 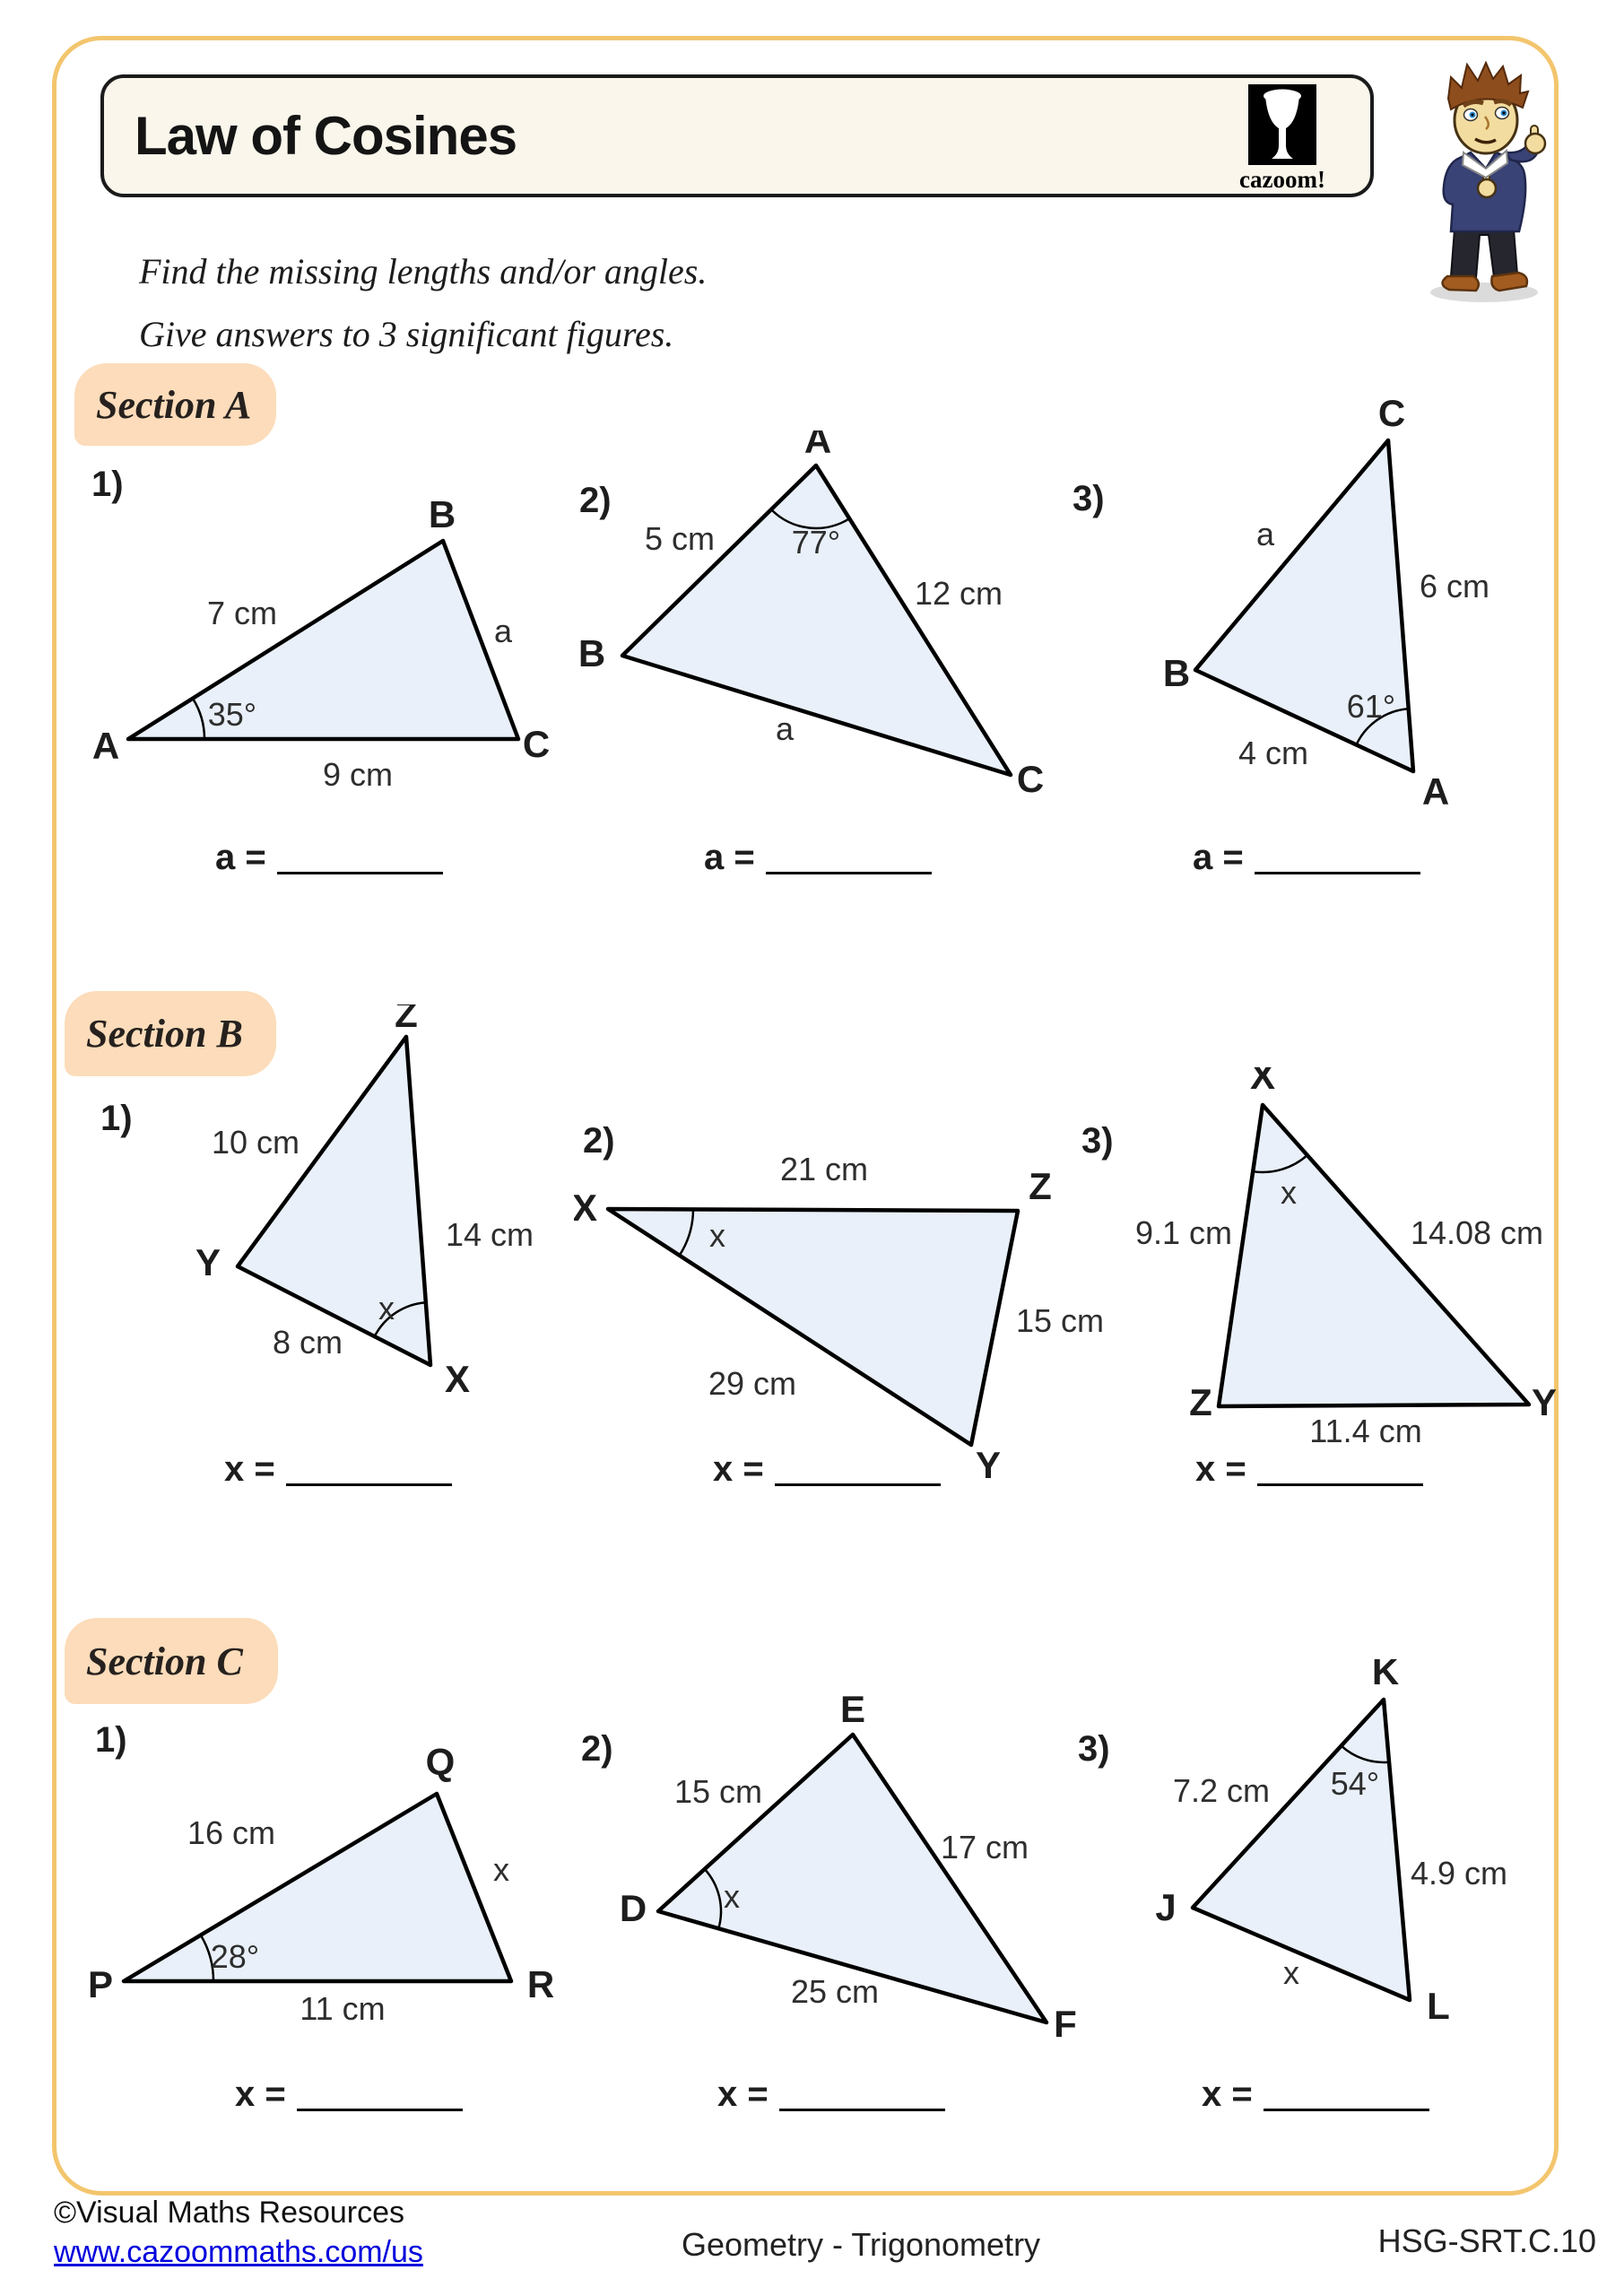 What do you see at coordinates (164, 1661) in the screenshot?
I see `section-label: Section C` at bounding box center [164, 1661].